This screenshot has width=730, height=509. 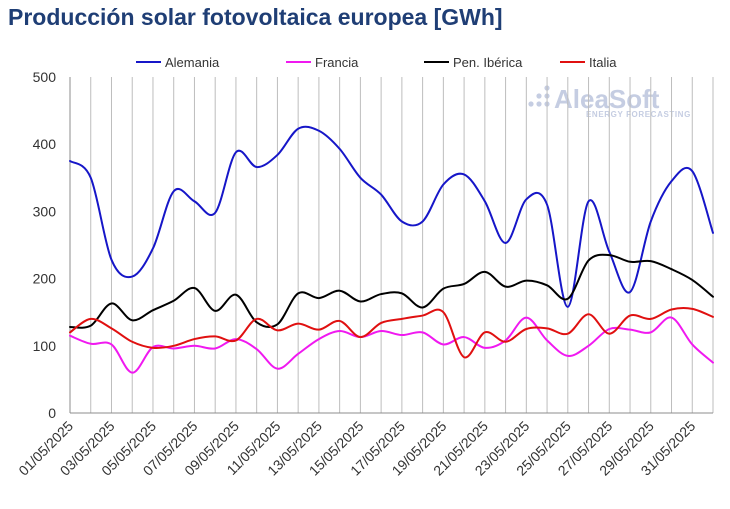 What do you see at coordinates (539, 96) in the screenshot?
I see `aleasoft-dots-icon` at bounding box center [539, 96].